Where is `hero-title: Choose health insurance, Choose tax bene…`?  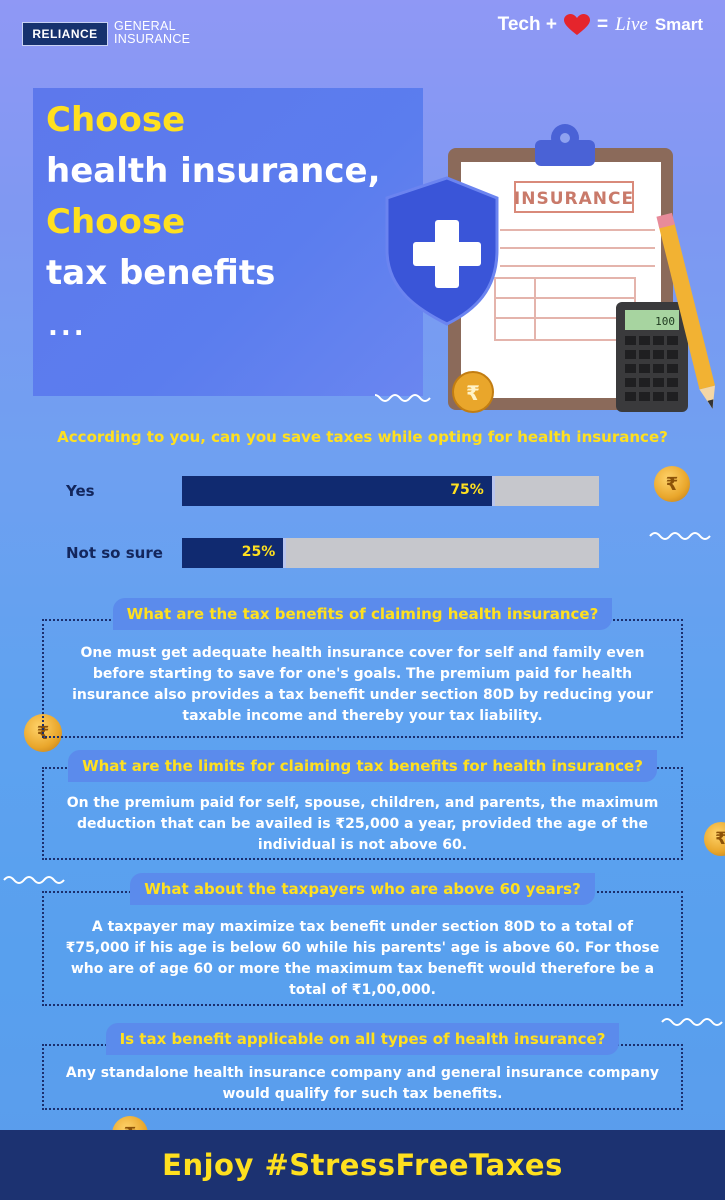 hero-title: Choose health insurance, Choose tax bene… is located at coordinates (213, 197).